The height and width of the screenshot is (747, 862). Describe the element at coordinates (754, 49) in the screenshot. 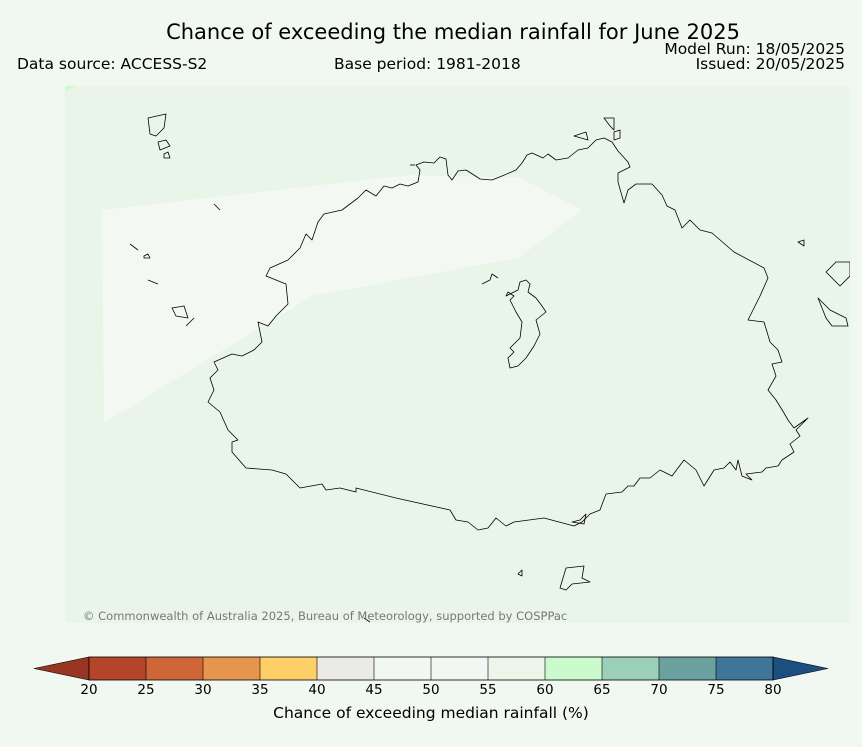

I see `model-run-label: Model Run: 18/05/2025` at that location.